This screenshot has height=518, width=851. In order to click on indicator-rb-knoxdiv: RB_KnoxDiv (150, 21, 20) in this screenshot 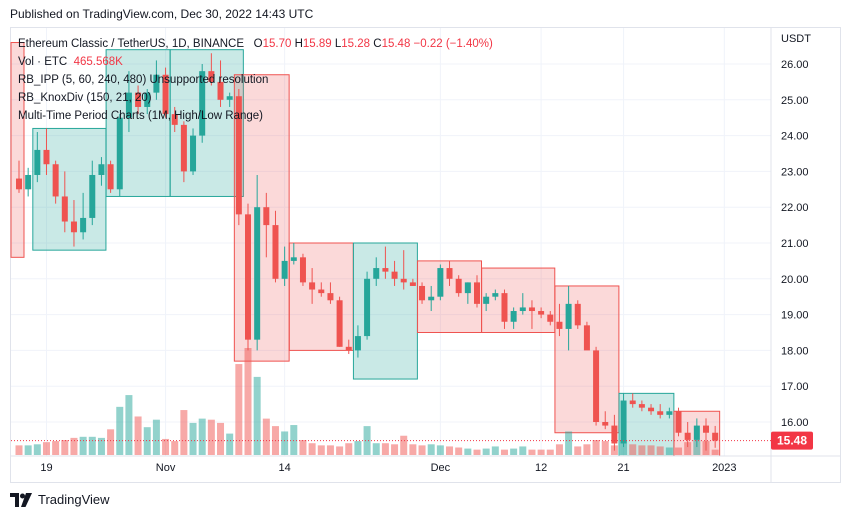, I will do `click(85, 98)`.